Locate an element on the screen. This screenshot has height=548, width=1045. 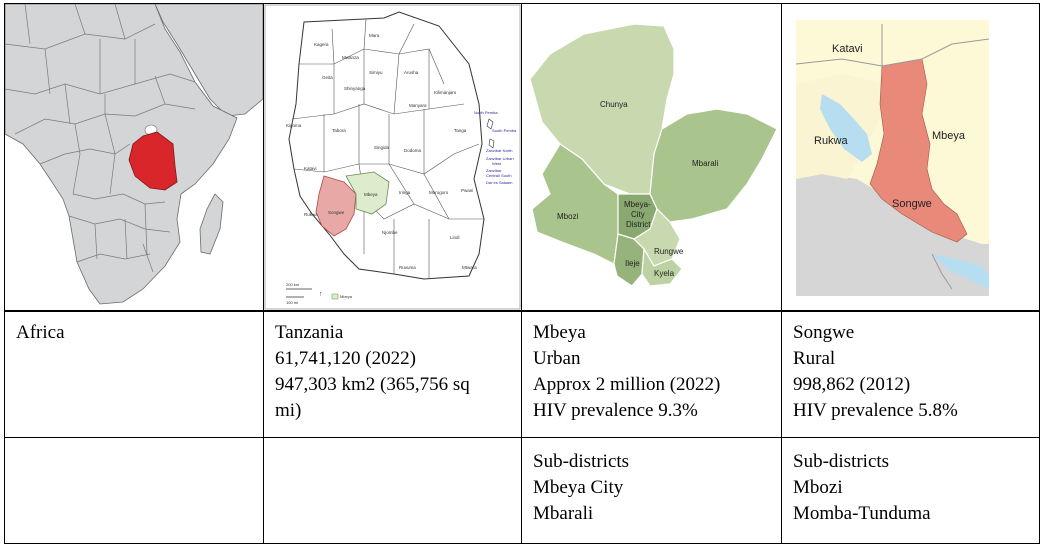
svg-text: Singida is located at coordinates (382, 147).